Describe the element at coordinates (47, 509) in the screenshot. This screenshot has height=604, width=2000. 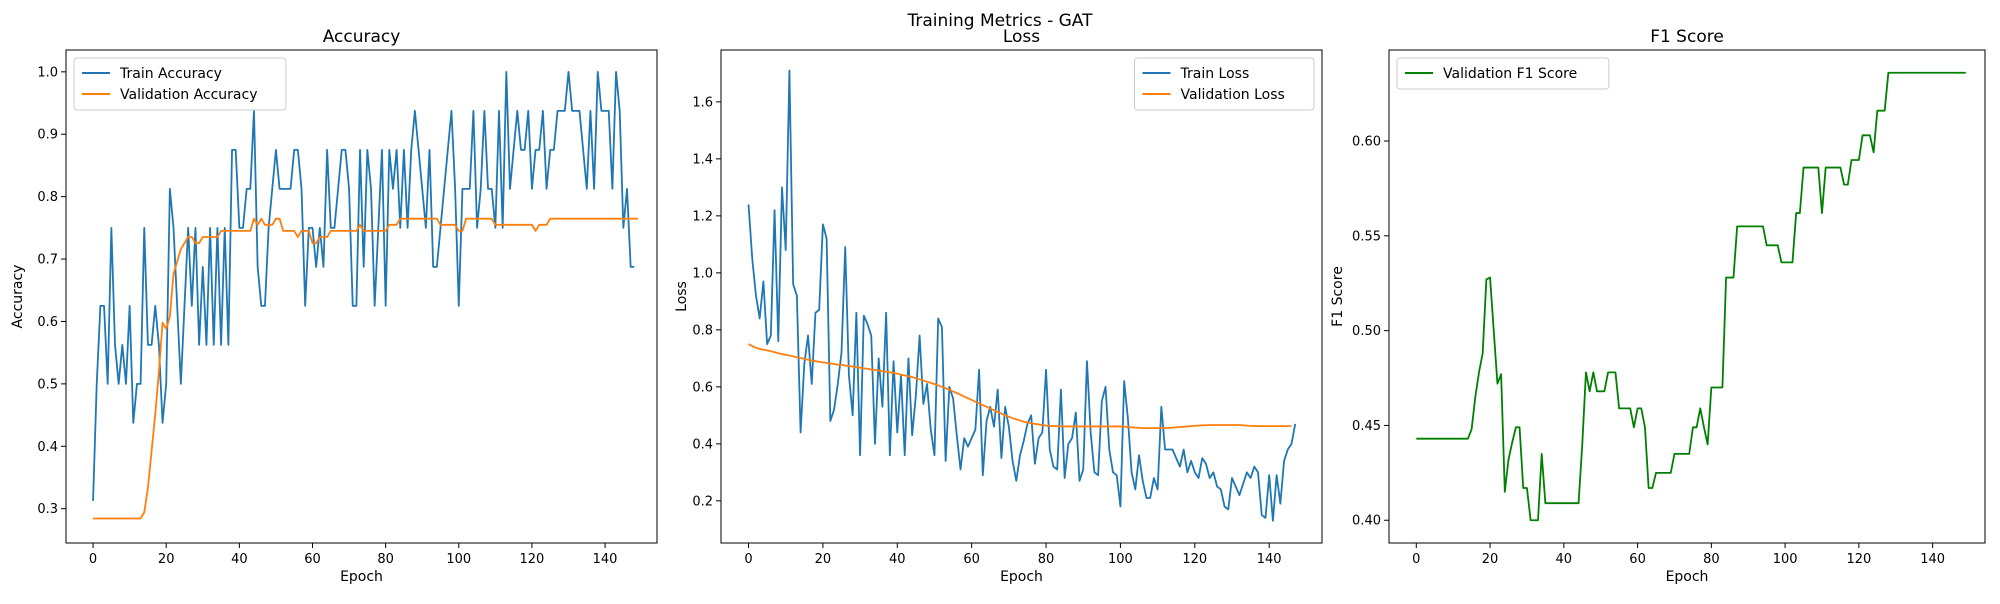
I see `y-tick-label: 0.3` at that location.